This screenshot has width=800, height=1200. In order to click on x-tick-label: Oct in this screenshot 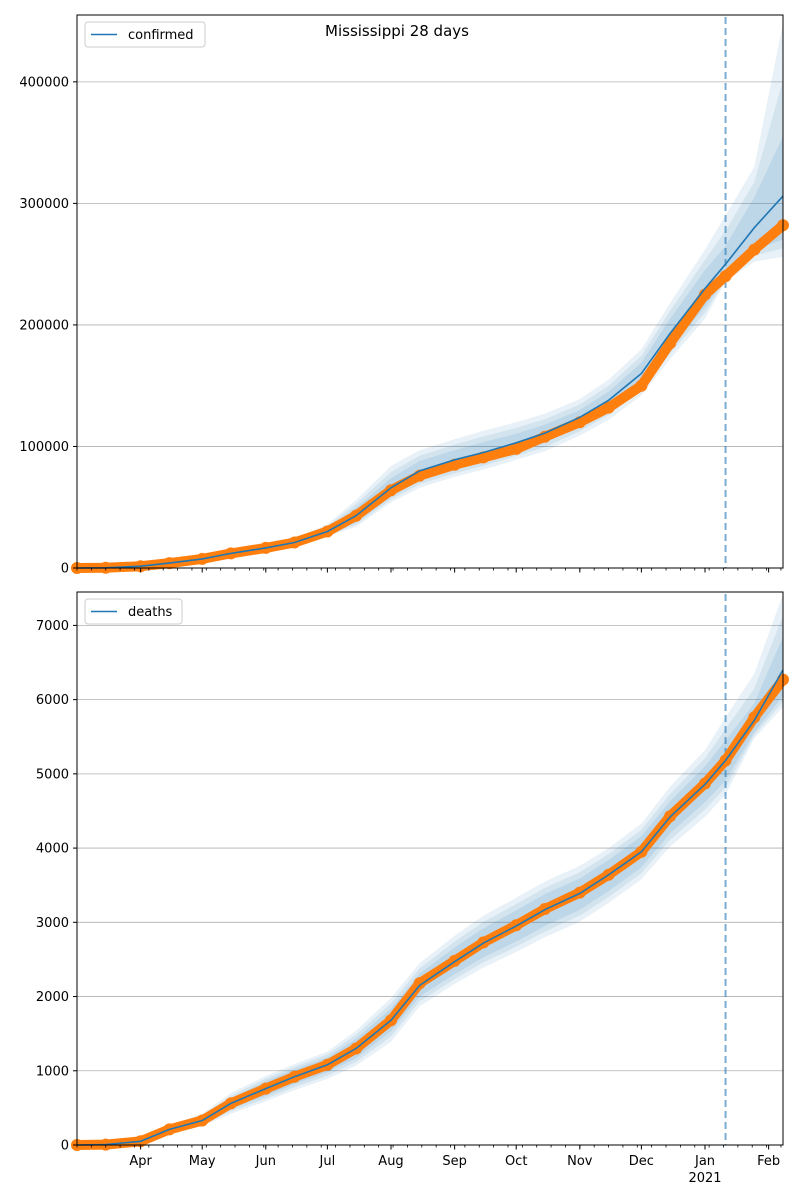, I will do `click(516, 1161)`.